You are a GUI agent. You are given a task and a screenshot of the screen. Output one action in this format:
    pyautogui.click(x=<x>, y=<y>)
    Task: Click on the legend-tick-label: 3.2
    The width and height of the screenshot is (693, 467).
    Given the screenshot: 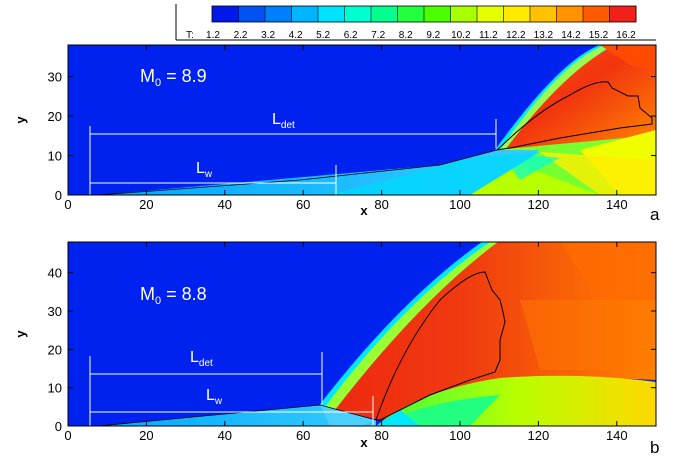 What is the action you would take?
    pyautogui.click(x=268, y=35)
    